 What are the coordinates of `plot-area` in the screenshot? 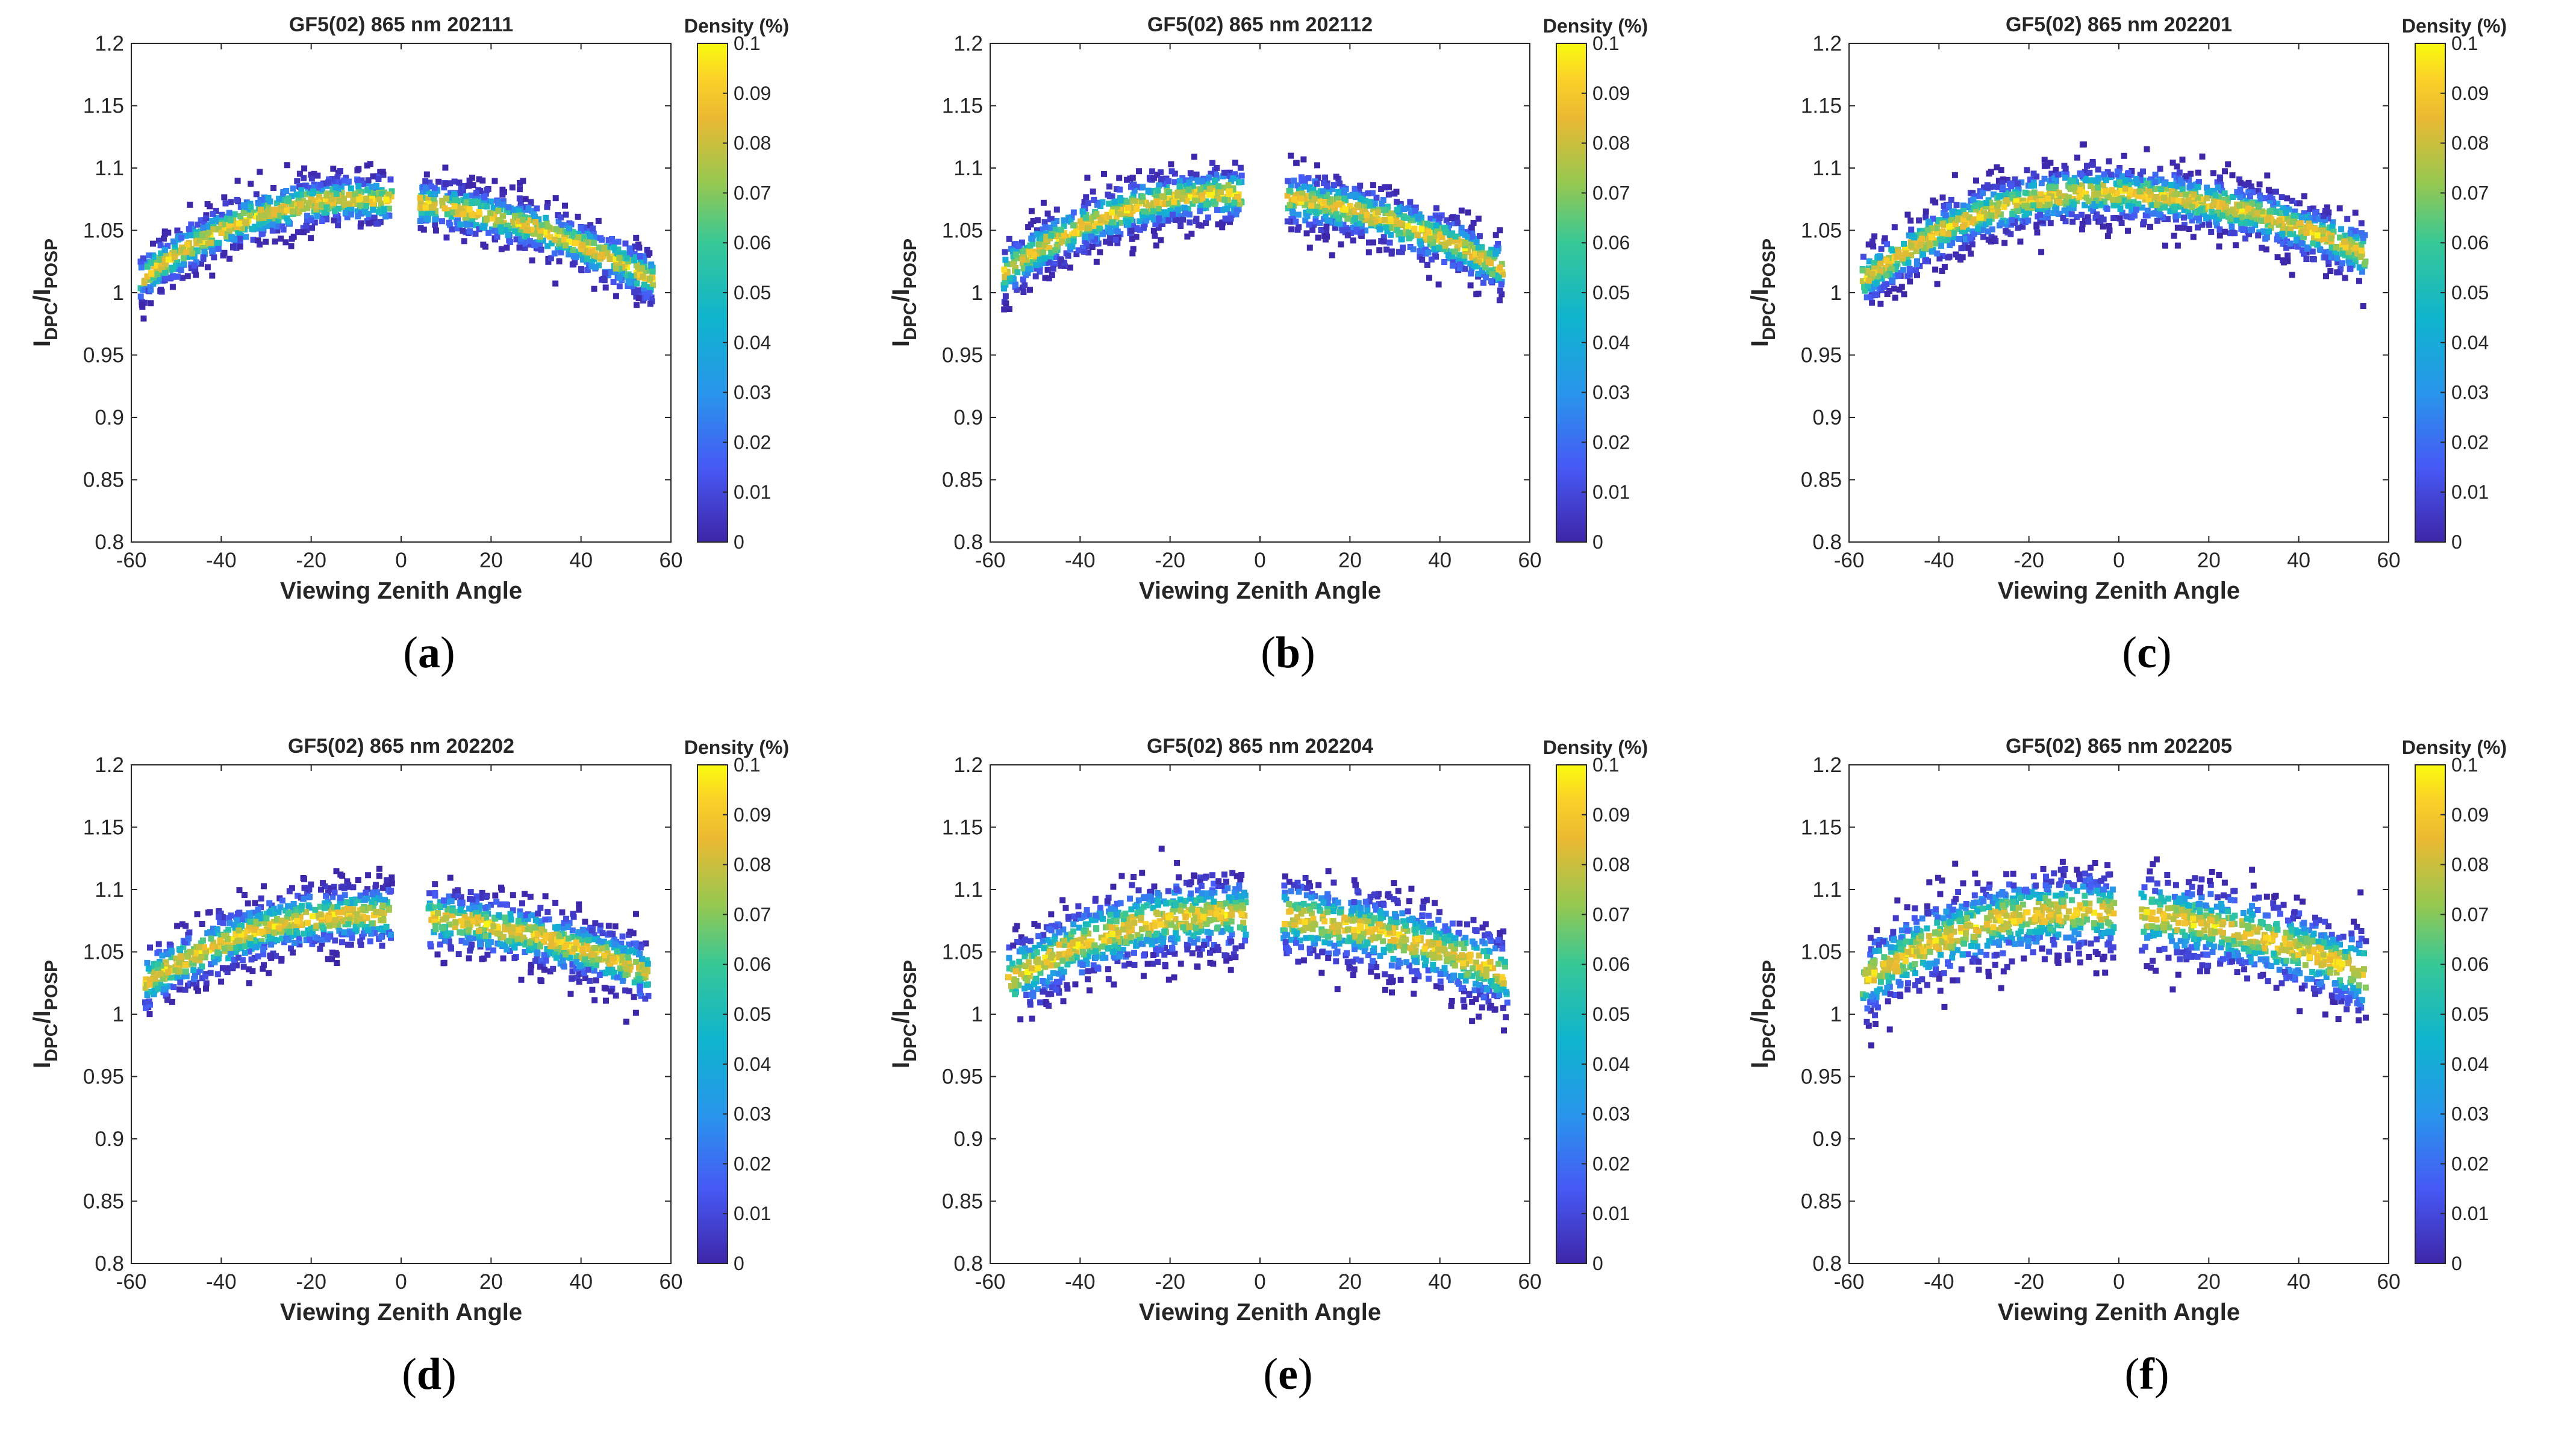 It's located at (401, 292).